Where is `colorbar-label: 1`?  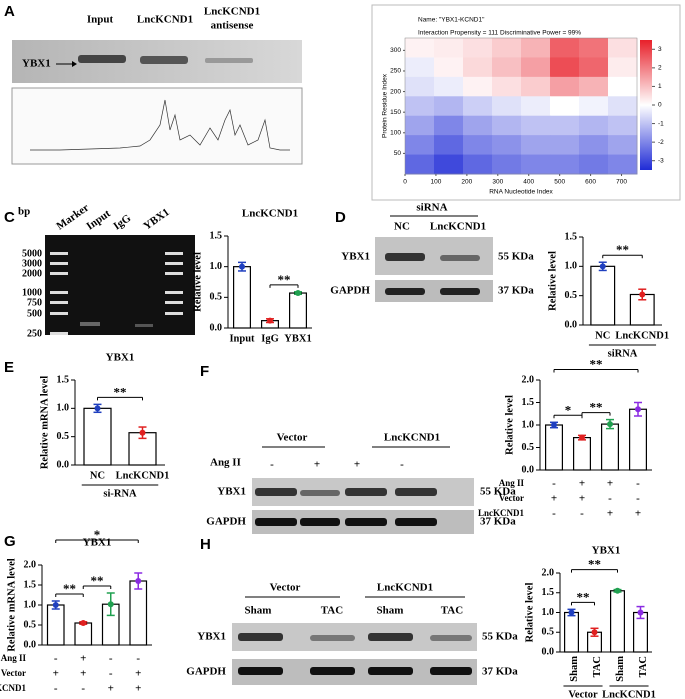
colorbar-label: 1 is located at coordinates (660, 86).